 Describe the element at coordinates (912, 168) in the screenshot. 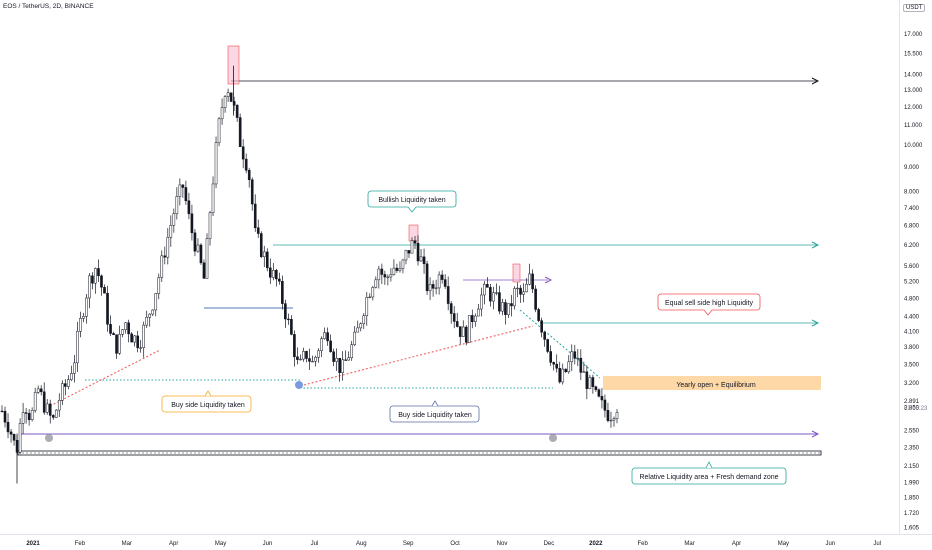

I see `price-tick-label: 9.000` at that location.